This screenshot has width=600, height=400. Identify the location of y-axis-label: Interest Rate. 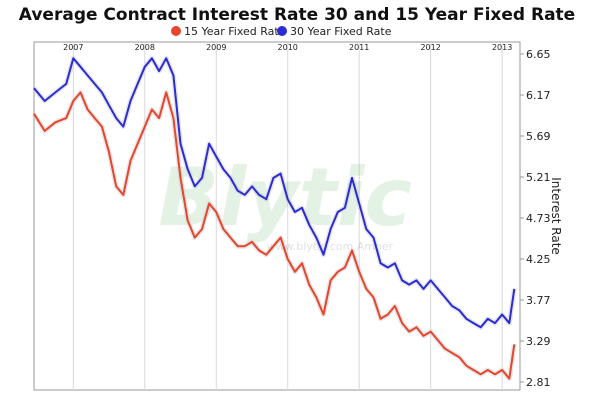
(556, 216).